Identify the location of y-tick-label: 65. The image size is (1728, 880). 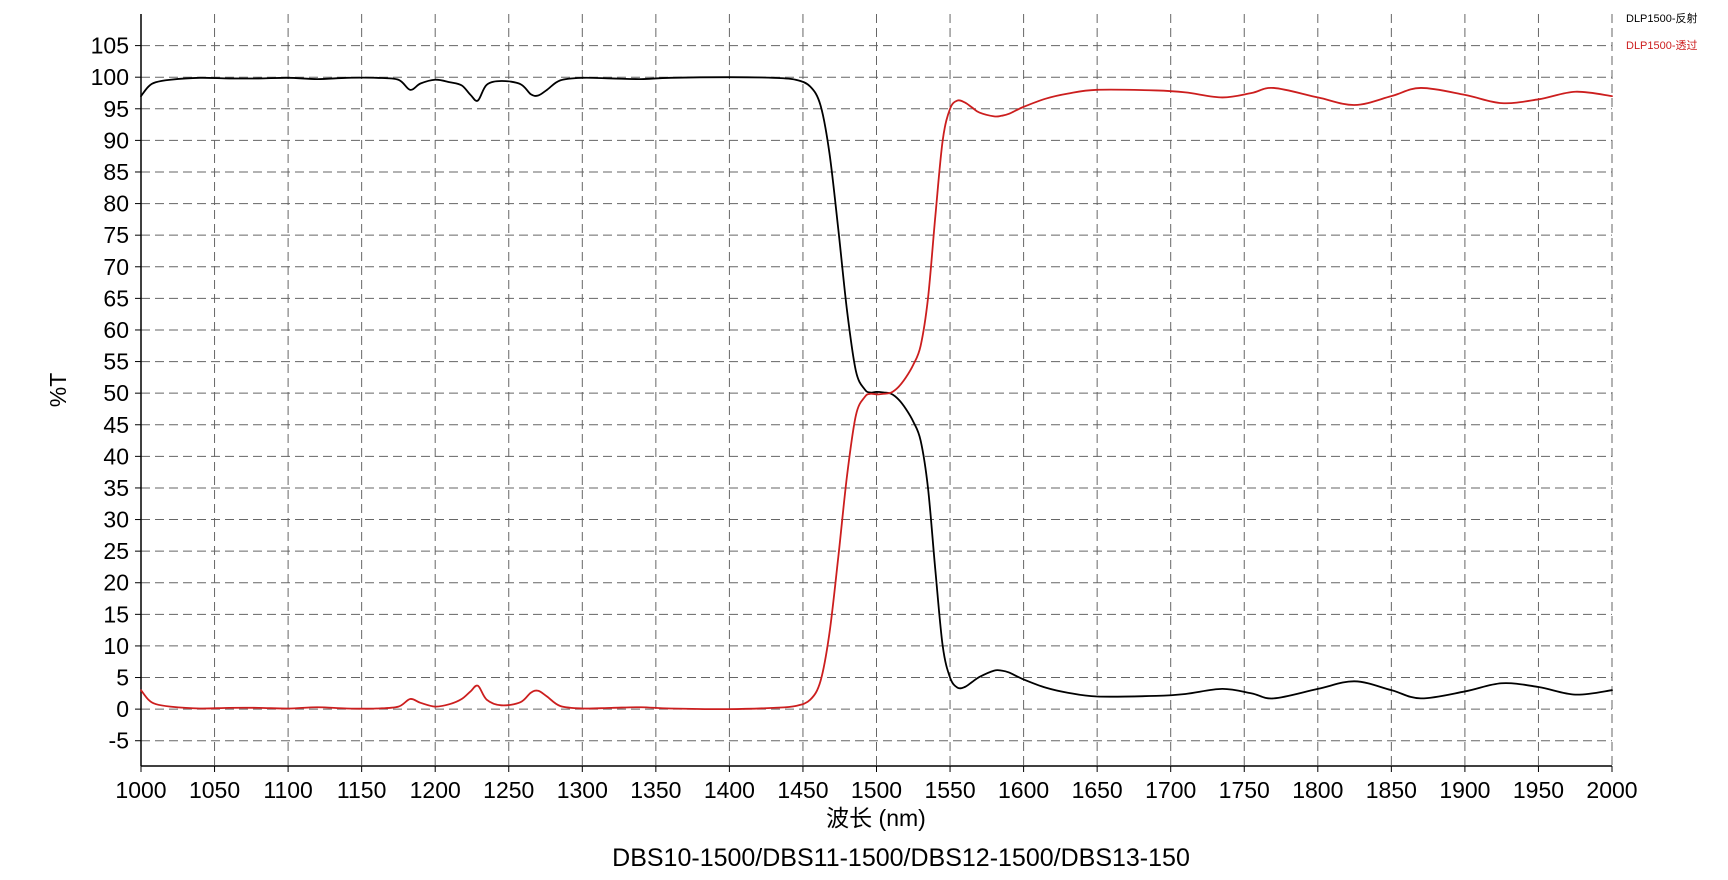
(116, 298).